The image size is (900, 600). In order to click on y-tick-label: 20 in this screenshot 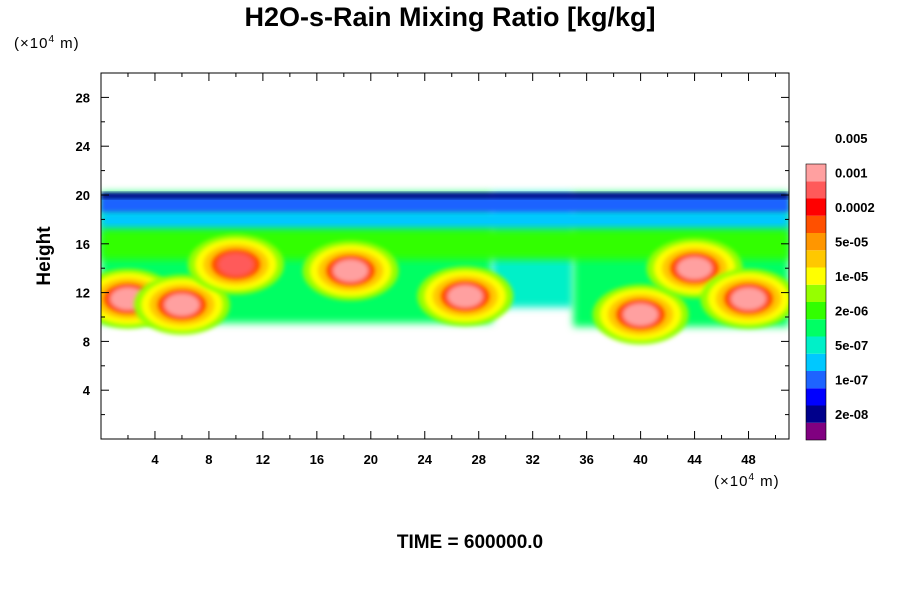, I will do `click(83, 195)`.